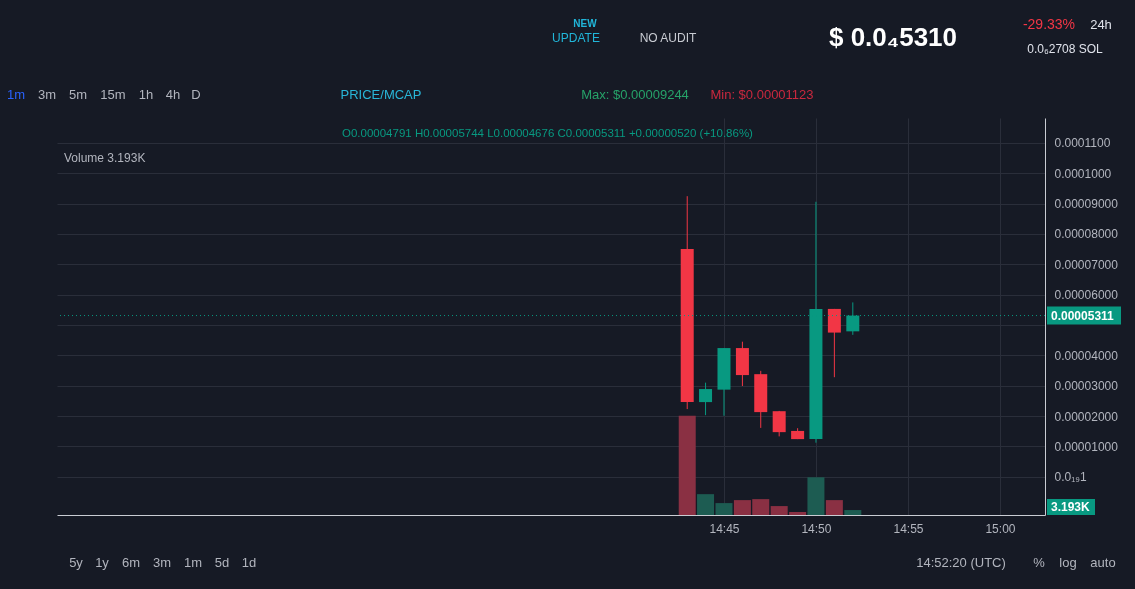  What do you see at coordinates (1070, 477) in the screenshot?
I see `y-tick-label: 0.0₁₉1` at bounding box center [1070, 477].